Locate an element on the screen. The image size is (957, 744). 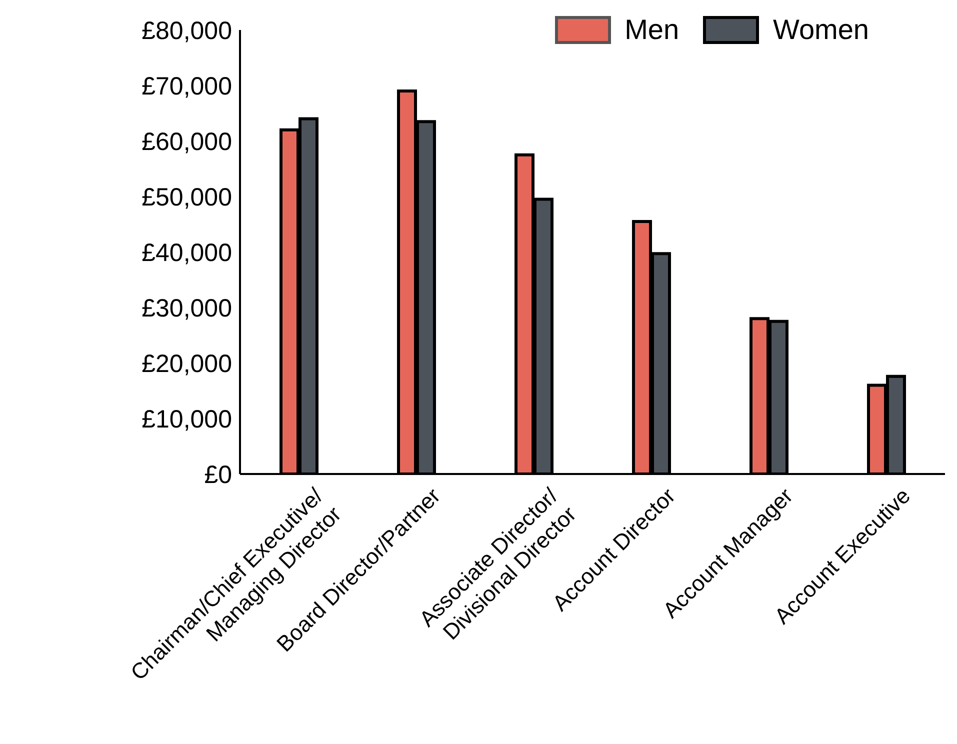
y-tick-label: £80,000 is located at coordinates (187, 30).